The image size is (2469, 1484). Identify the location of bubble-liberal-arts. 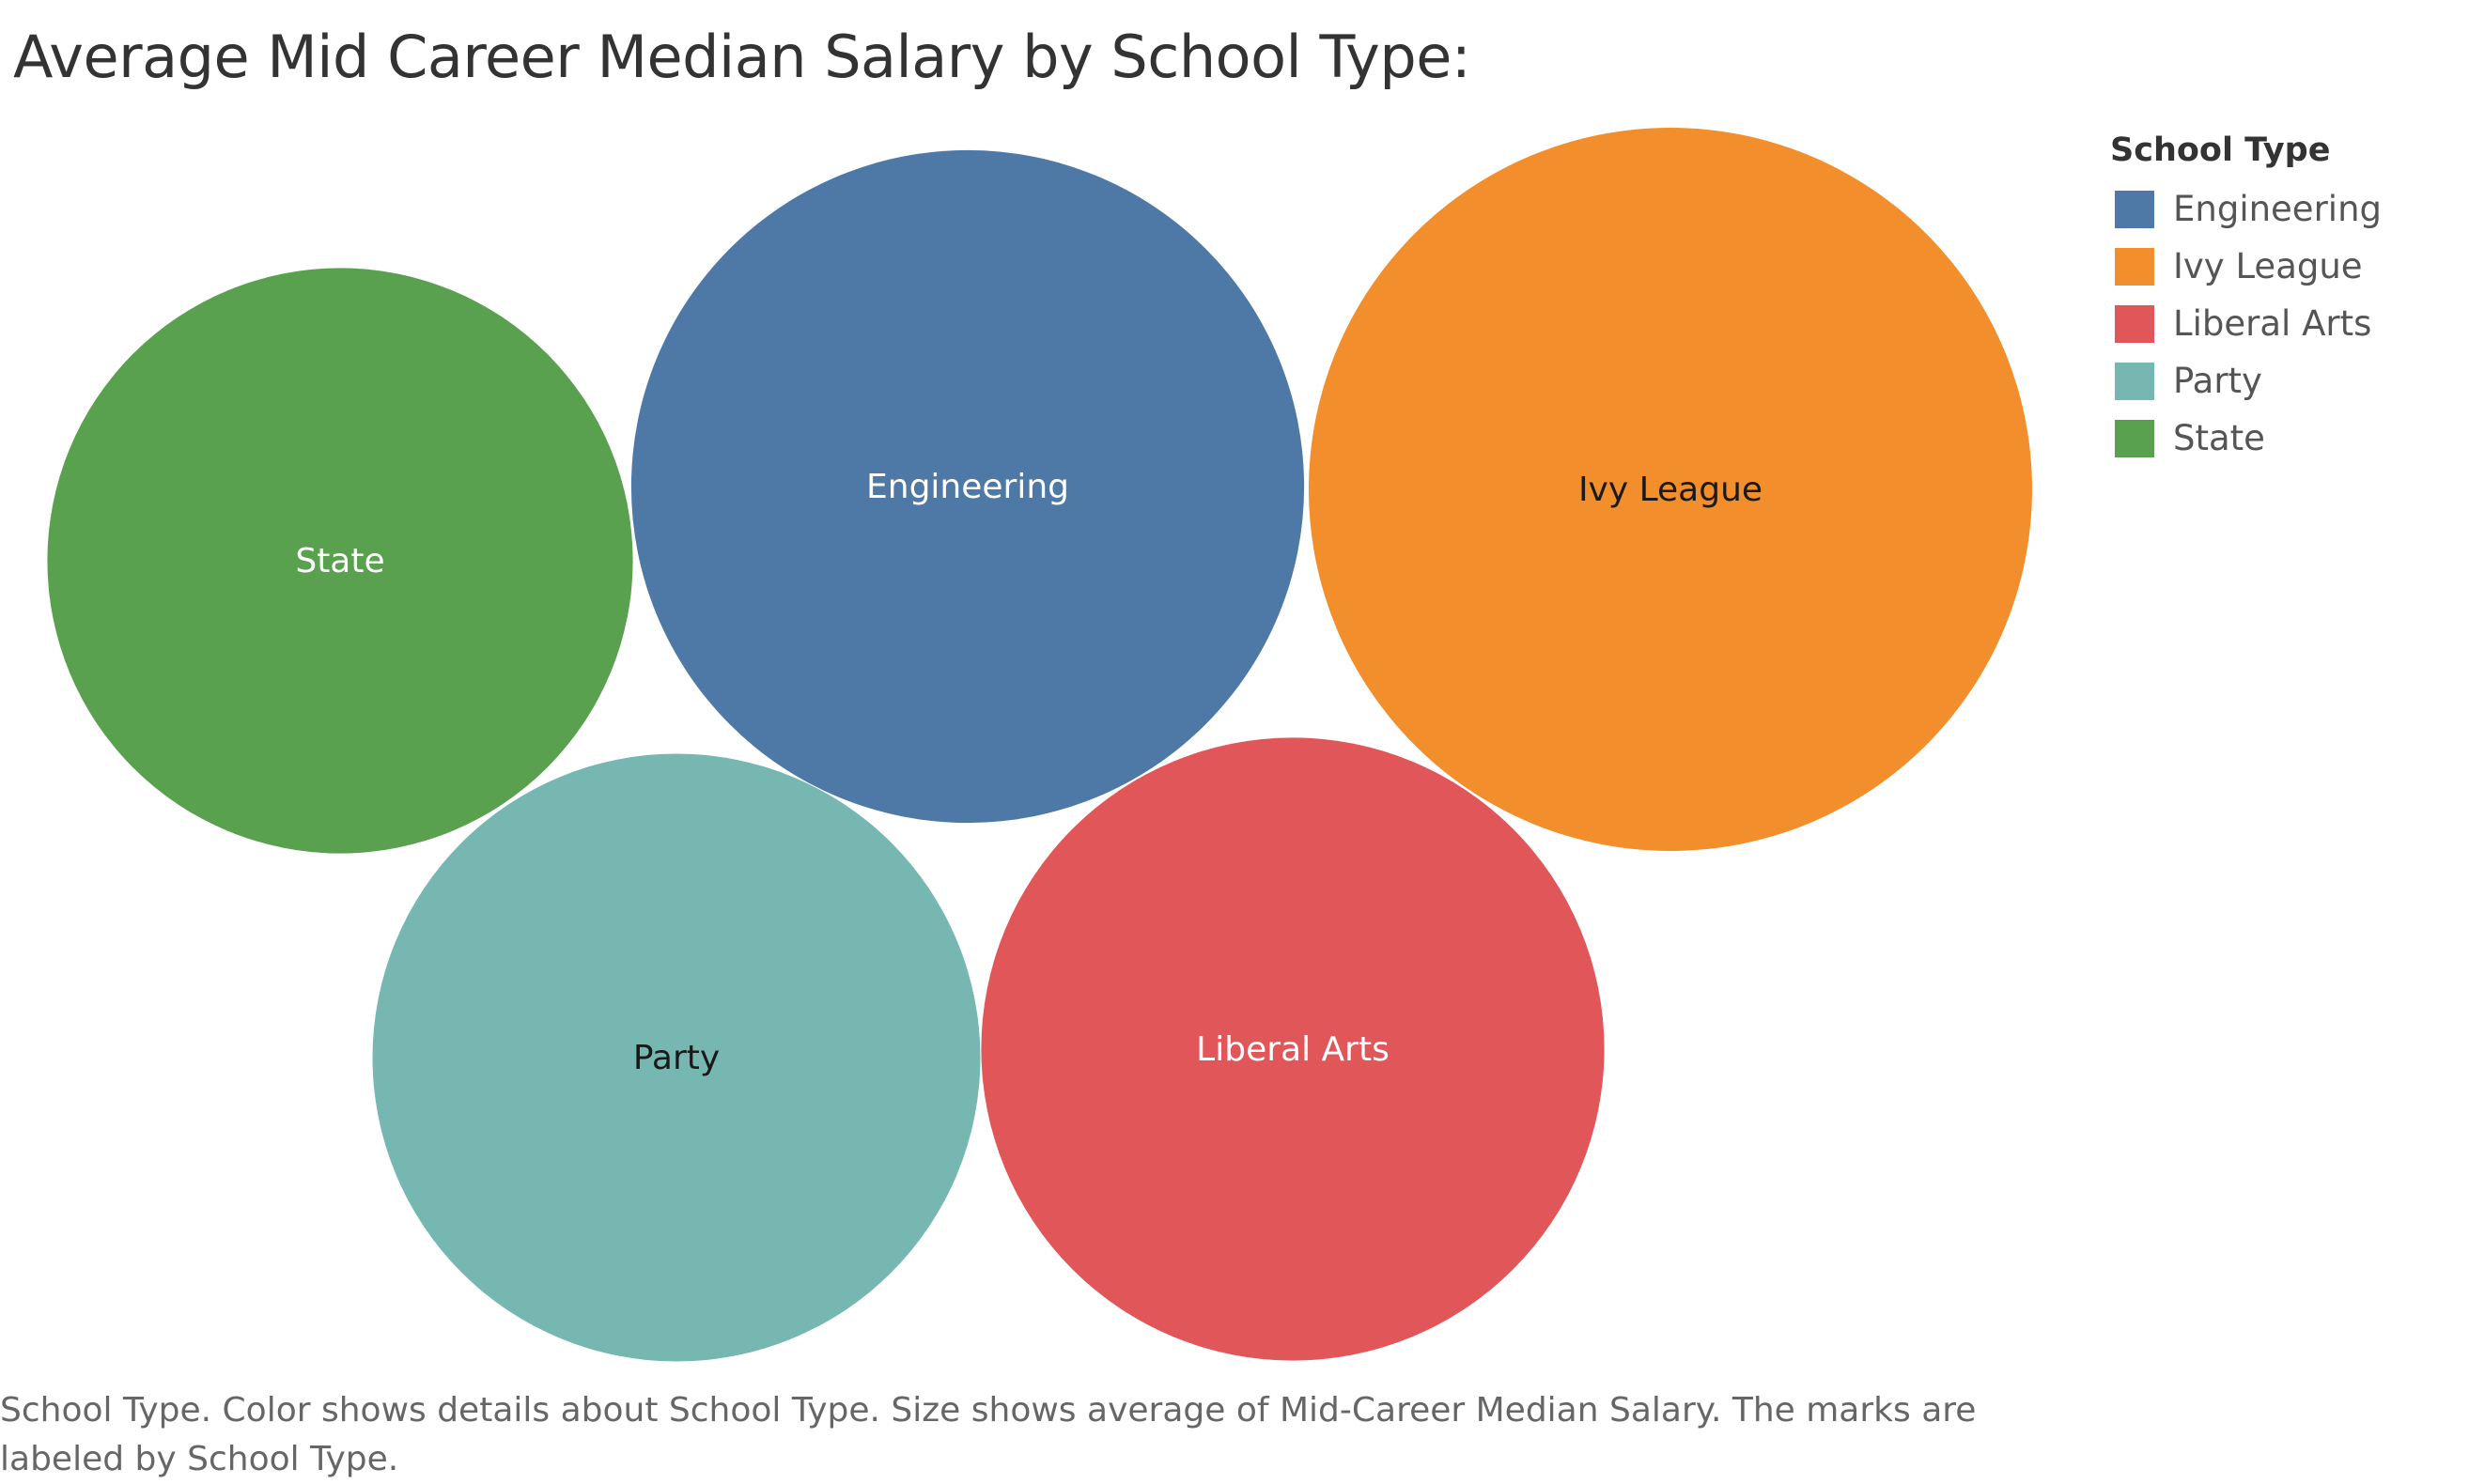
(1293, 1049).